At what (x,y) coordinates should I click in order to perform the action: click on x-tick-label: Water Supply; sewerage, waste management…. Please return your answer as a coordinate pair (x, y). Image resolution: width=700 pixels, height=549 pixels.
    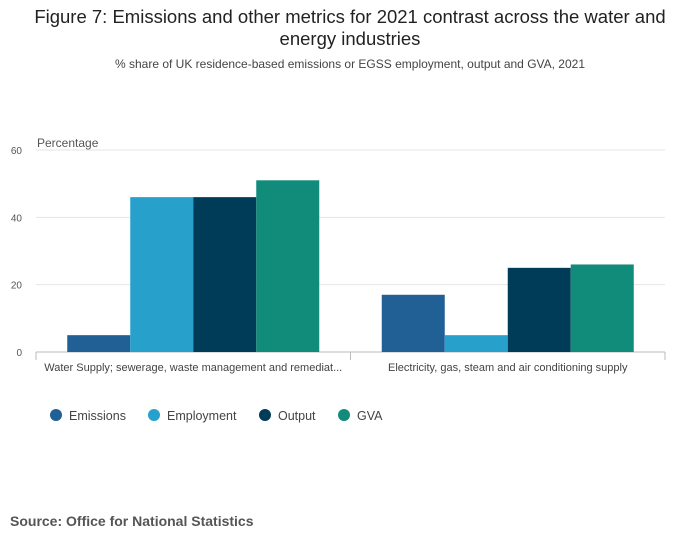
    Looking at the image, I should click on (193, 368).